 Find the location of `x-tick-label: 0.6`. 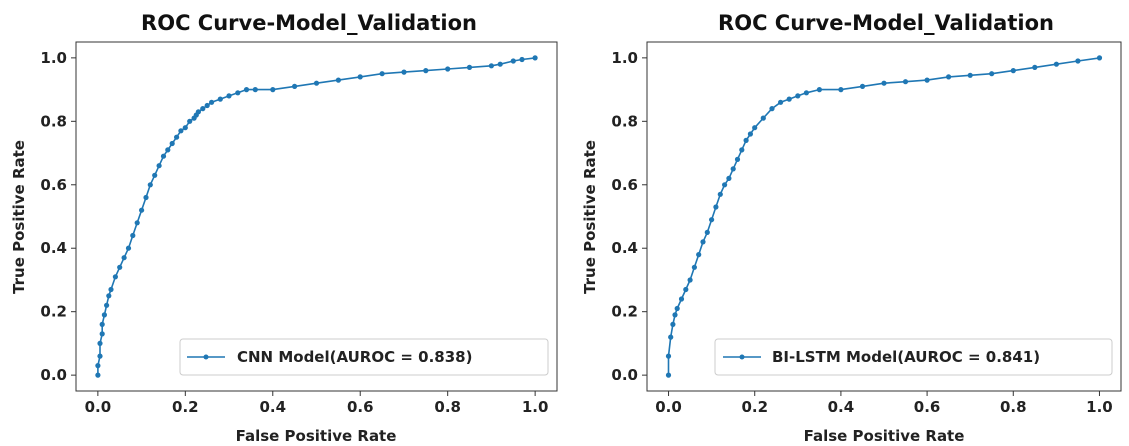

x-tick-label: 0.6 is located at coordinates (927, 407).